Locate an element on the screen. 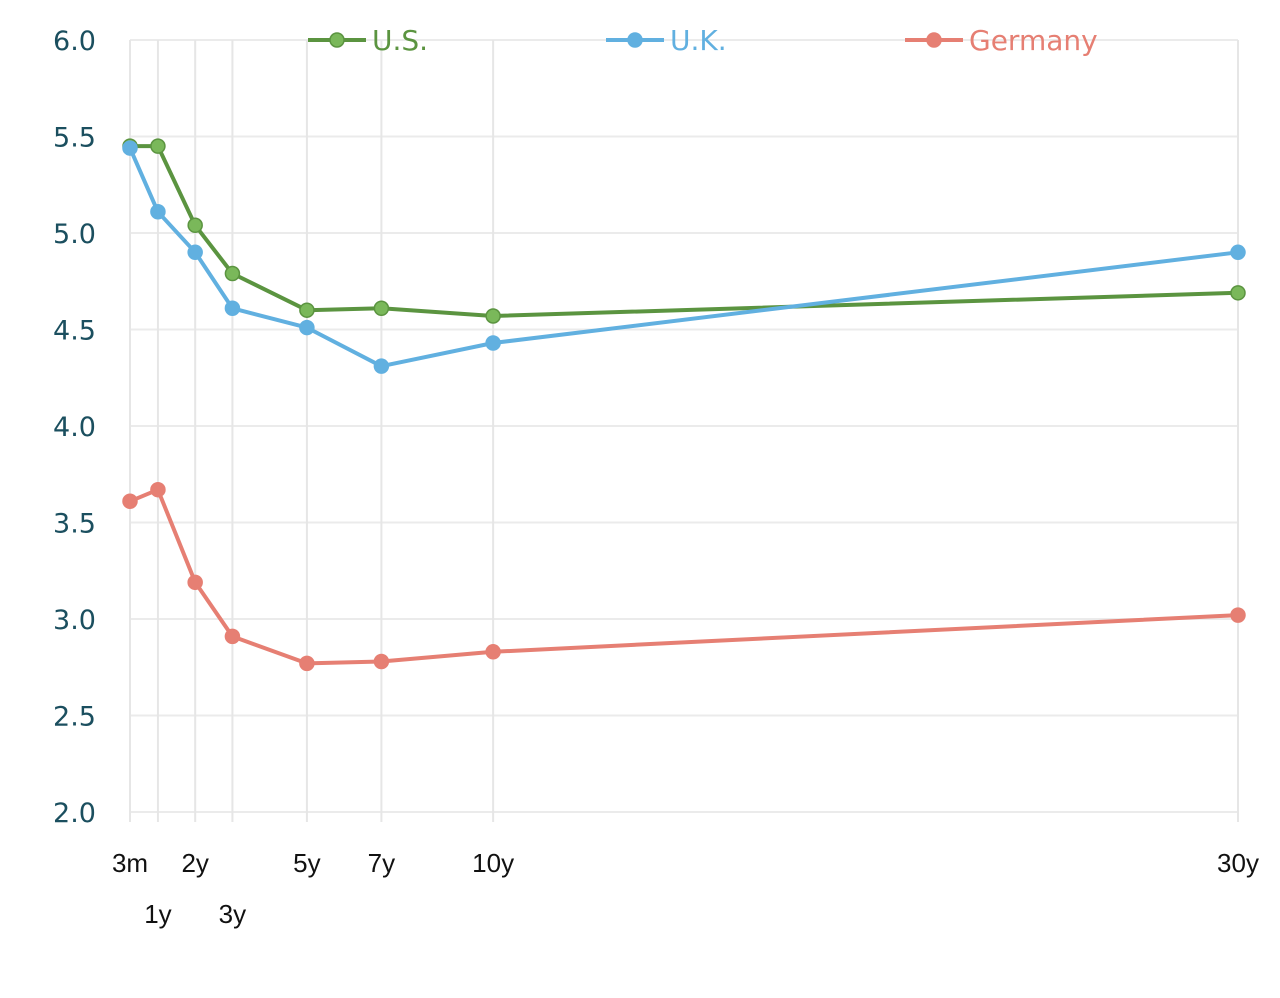 Image resolution: width=1280 pixels, height=998 pixels. legend-label: U.S. is located at coordinates (400, 40).